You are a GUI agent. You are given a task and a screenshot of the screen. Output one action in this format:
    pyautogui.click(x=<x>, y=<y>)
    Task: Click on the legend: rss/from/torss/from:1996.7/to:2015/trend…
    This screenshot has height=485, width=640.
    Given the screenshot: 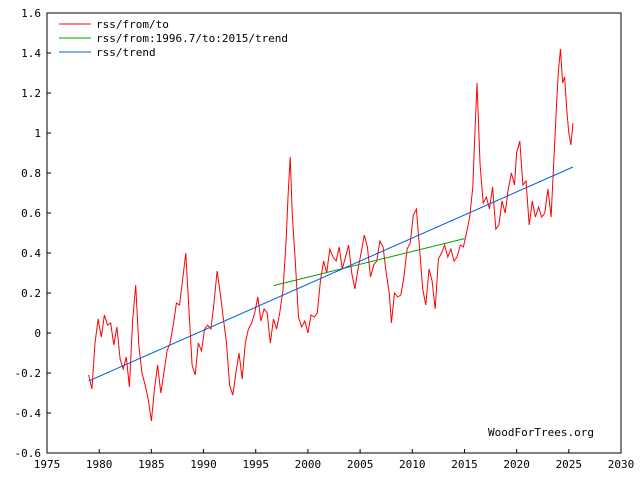 What is the action you would take?
    pyautogui.click(x=173, y=38)
    